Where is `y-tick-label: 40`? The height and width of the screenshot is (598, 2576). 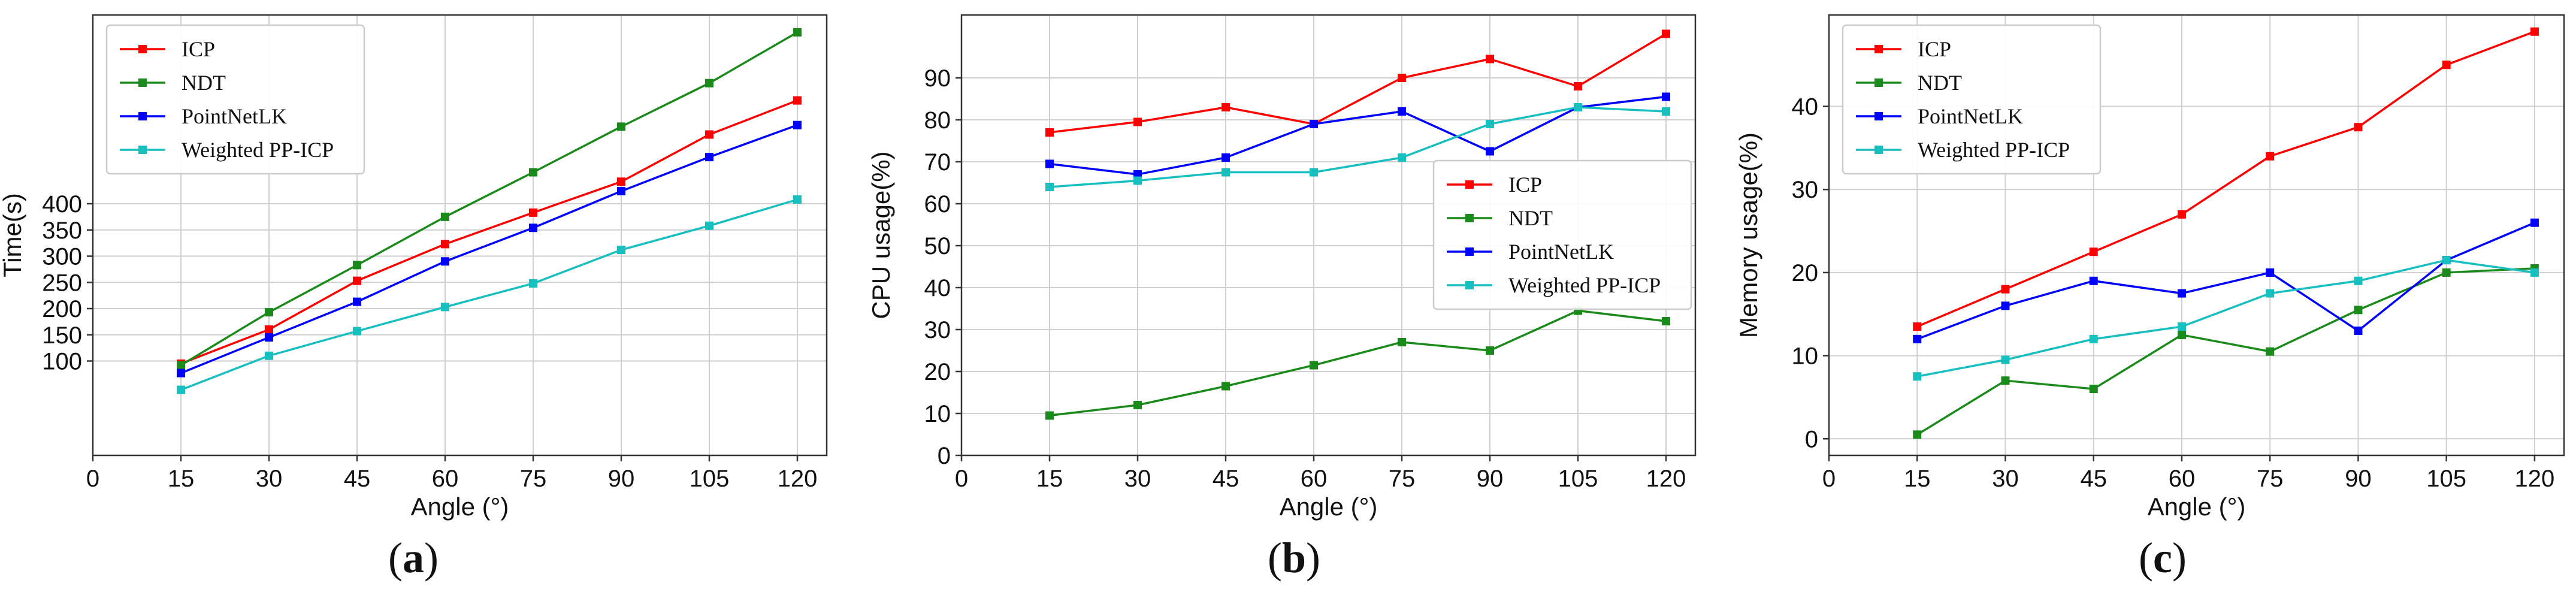 y-tick-label: 40 is located at coordinates (1805, 107).